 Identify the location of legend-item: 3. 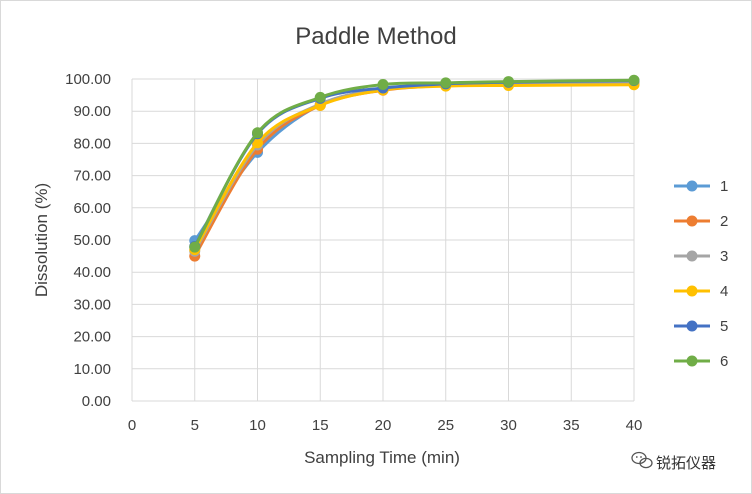
(701, 256).